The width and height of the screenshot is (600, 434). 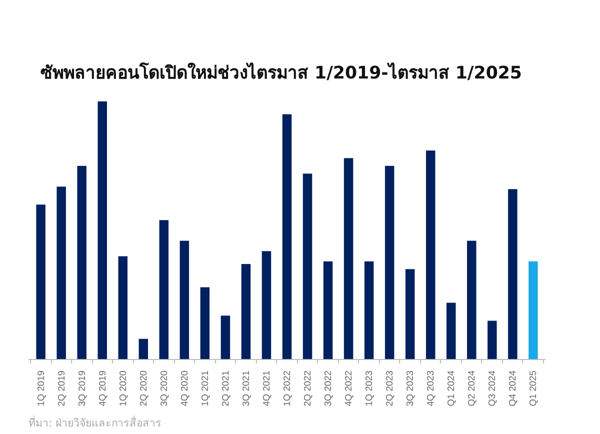 I want to click on x-tick-label: Q3 2024, so click(x=492, y=388).